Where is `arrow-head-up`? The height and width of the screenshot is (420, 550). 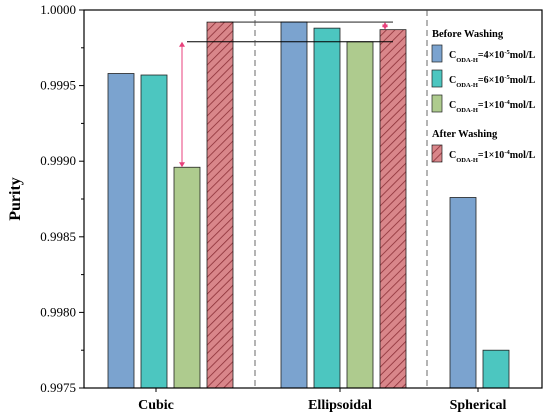
arrow-head-up is located at coordinates (182, 44).